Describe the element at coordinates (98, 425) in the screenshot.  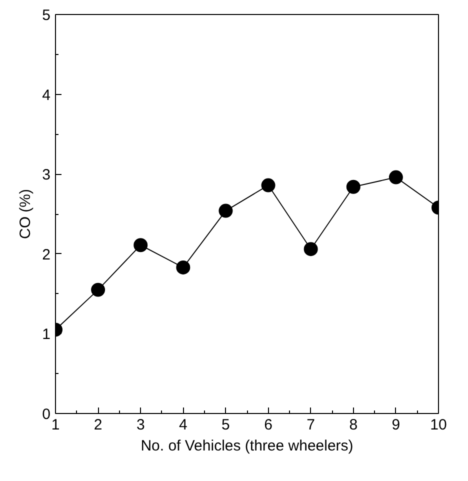
I see `x-tick-label: 2` at that location.